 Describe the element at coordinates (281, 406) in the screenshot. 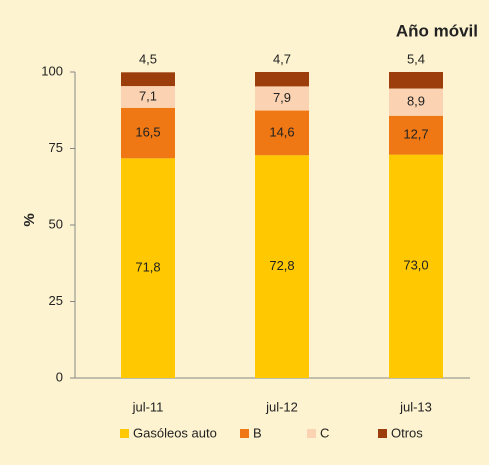

I see `x-tick-label: jul-12` at that location.